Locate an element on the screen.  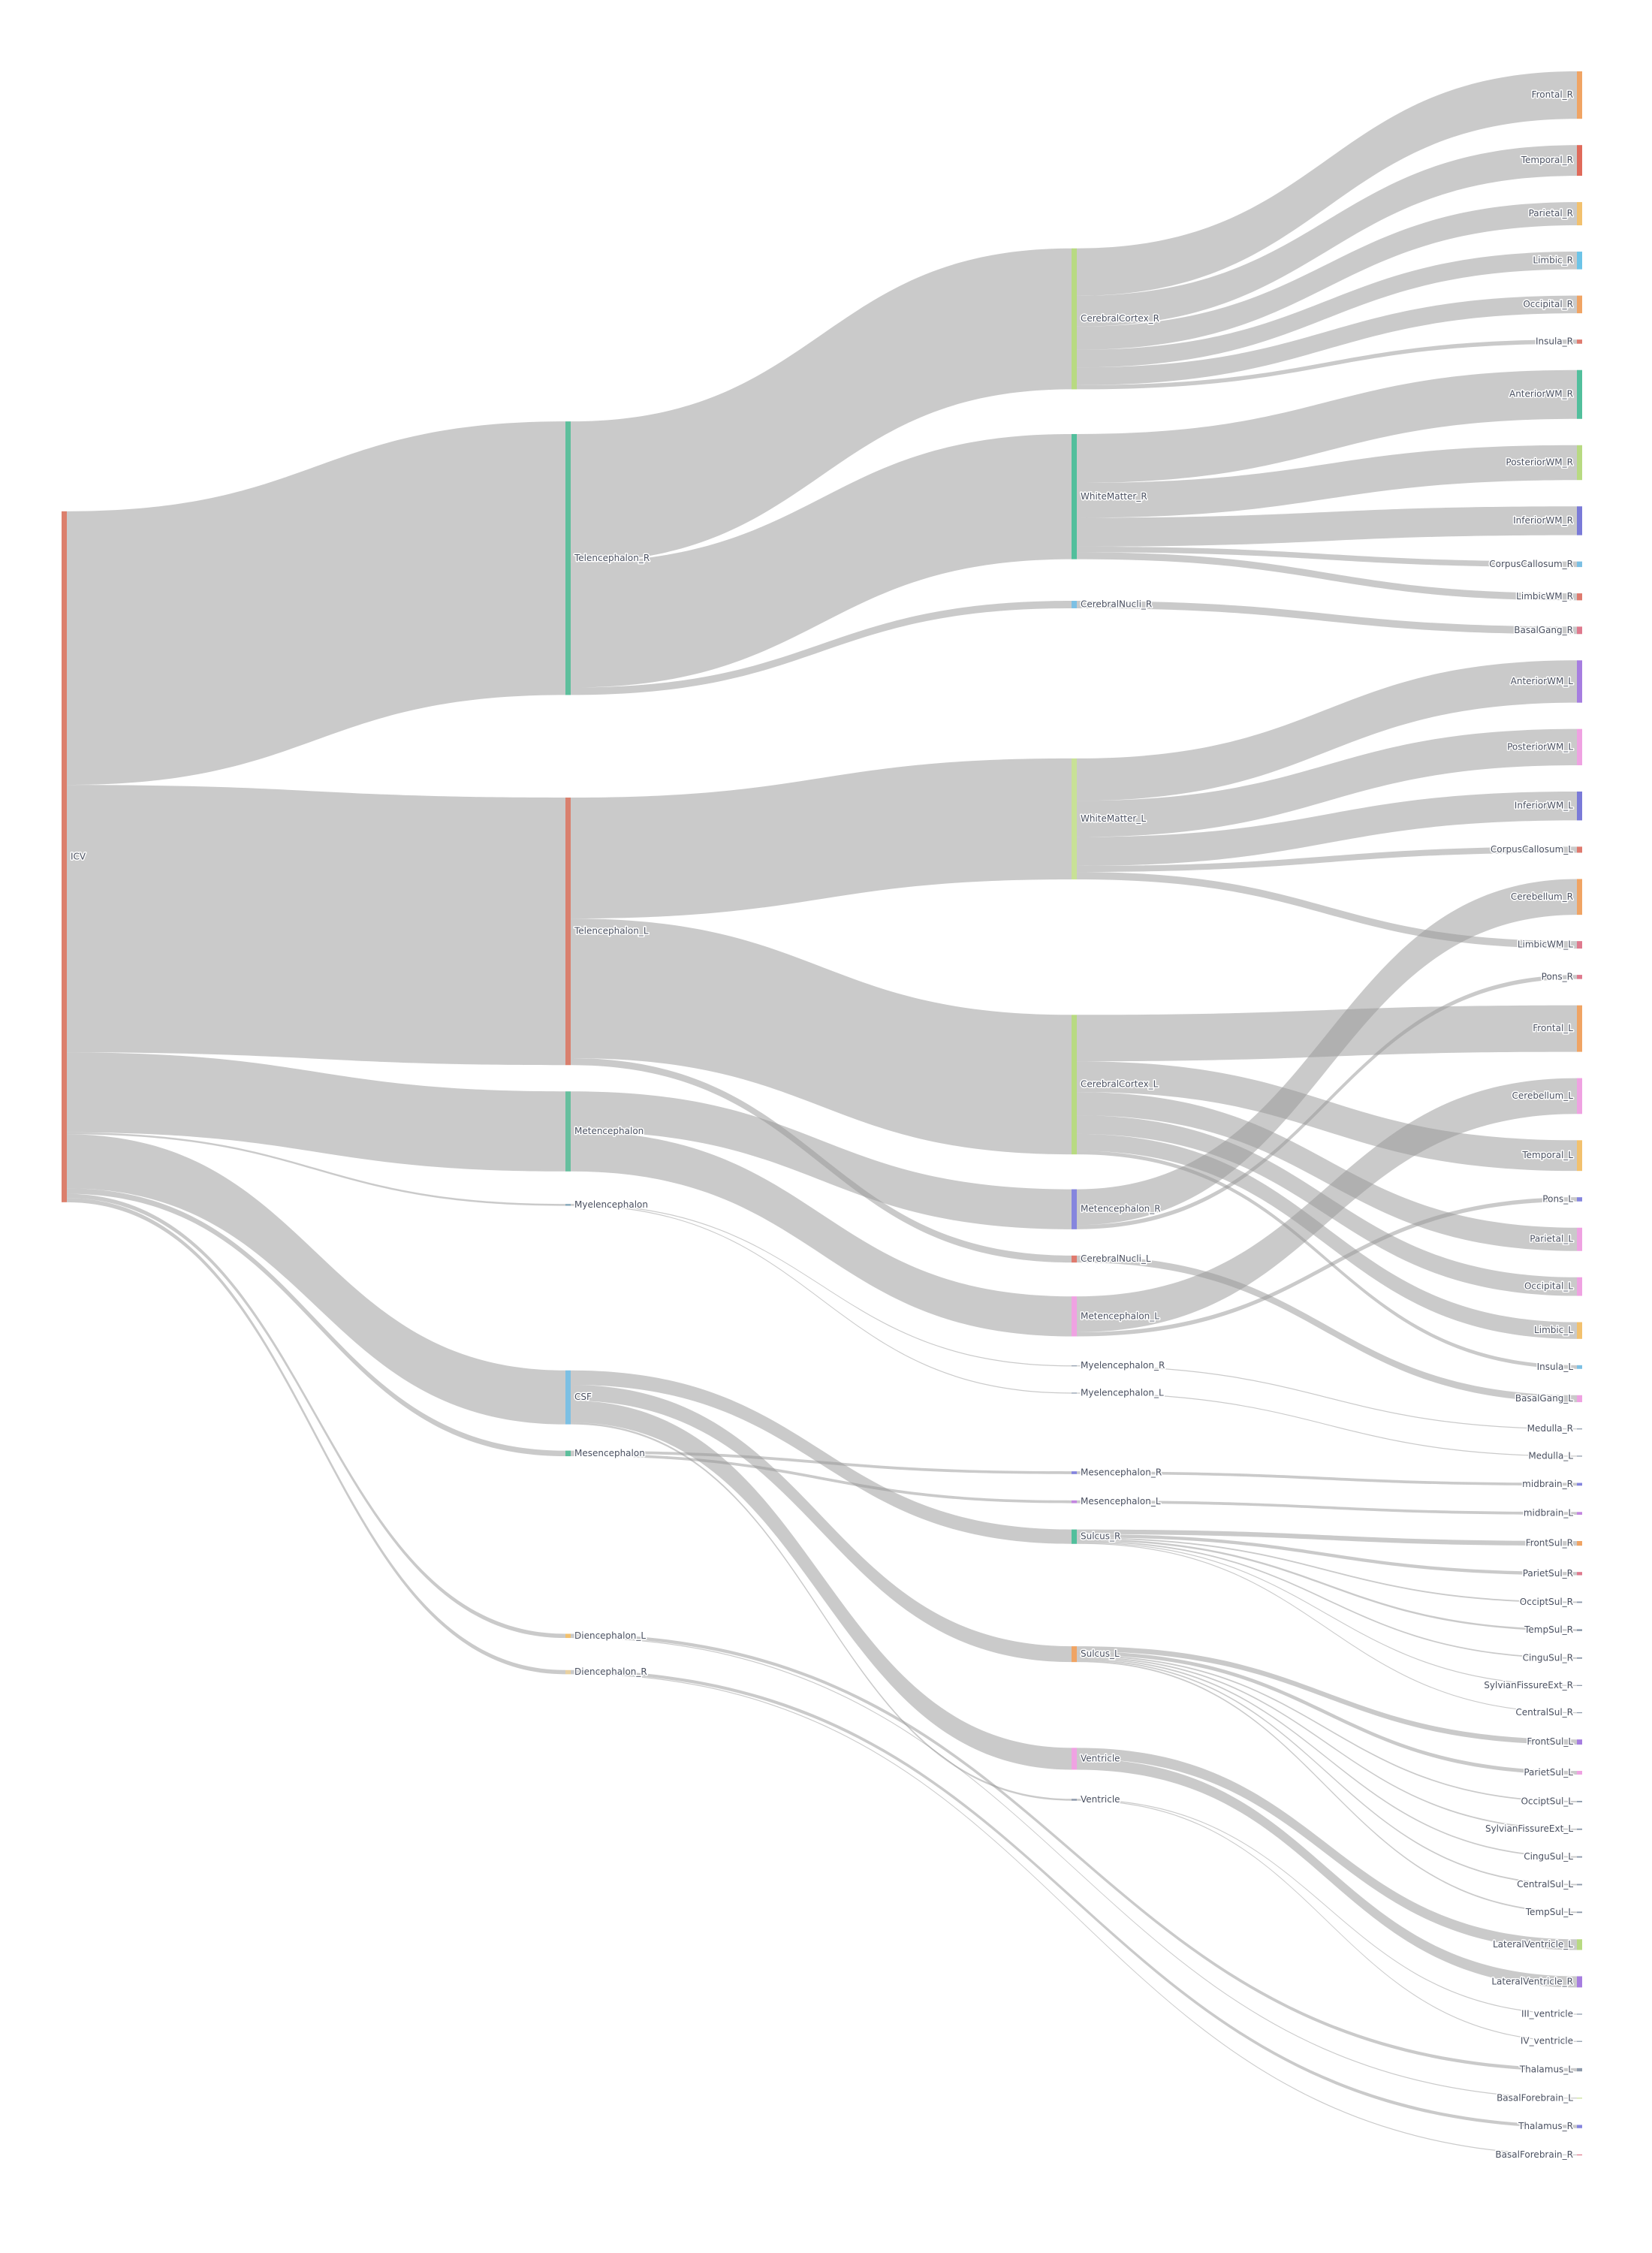
node-label: Frontal_R is located at coordinates (1552, 95).